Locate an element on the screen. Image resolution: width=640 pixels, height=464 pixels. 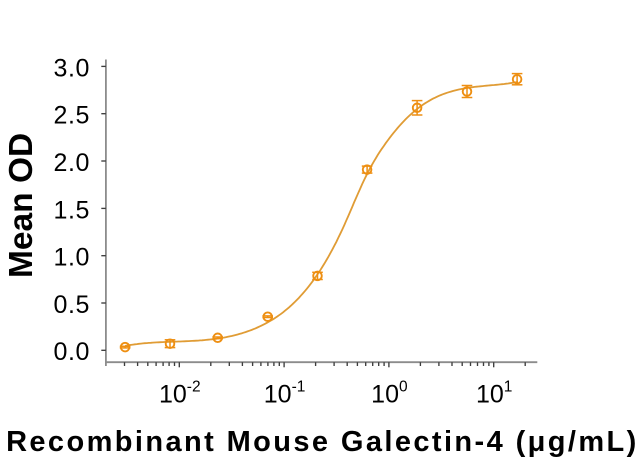
svg-text: 1.5 is located at coordinates (71, 210).